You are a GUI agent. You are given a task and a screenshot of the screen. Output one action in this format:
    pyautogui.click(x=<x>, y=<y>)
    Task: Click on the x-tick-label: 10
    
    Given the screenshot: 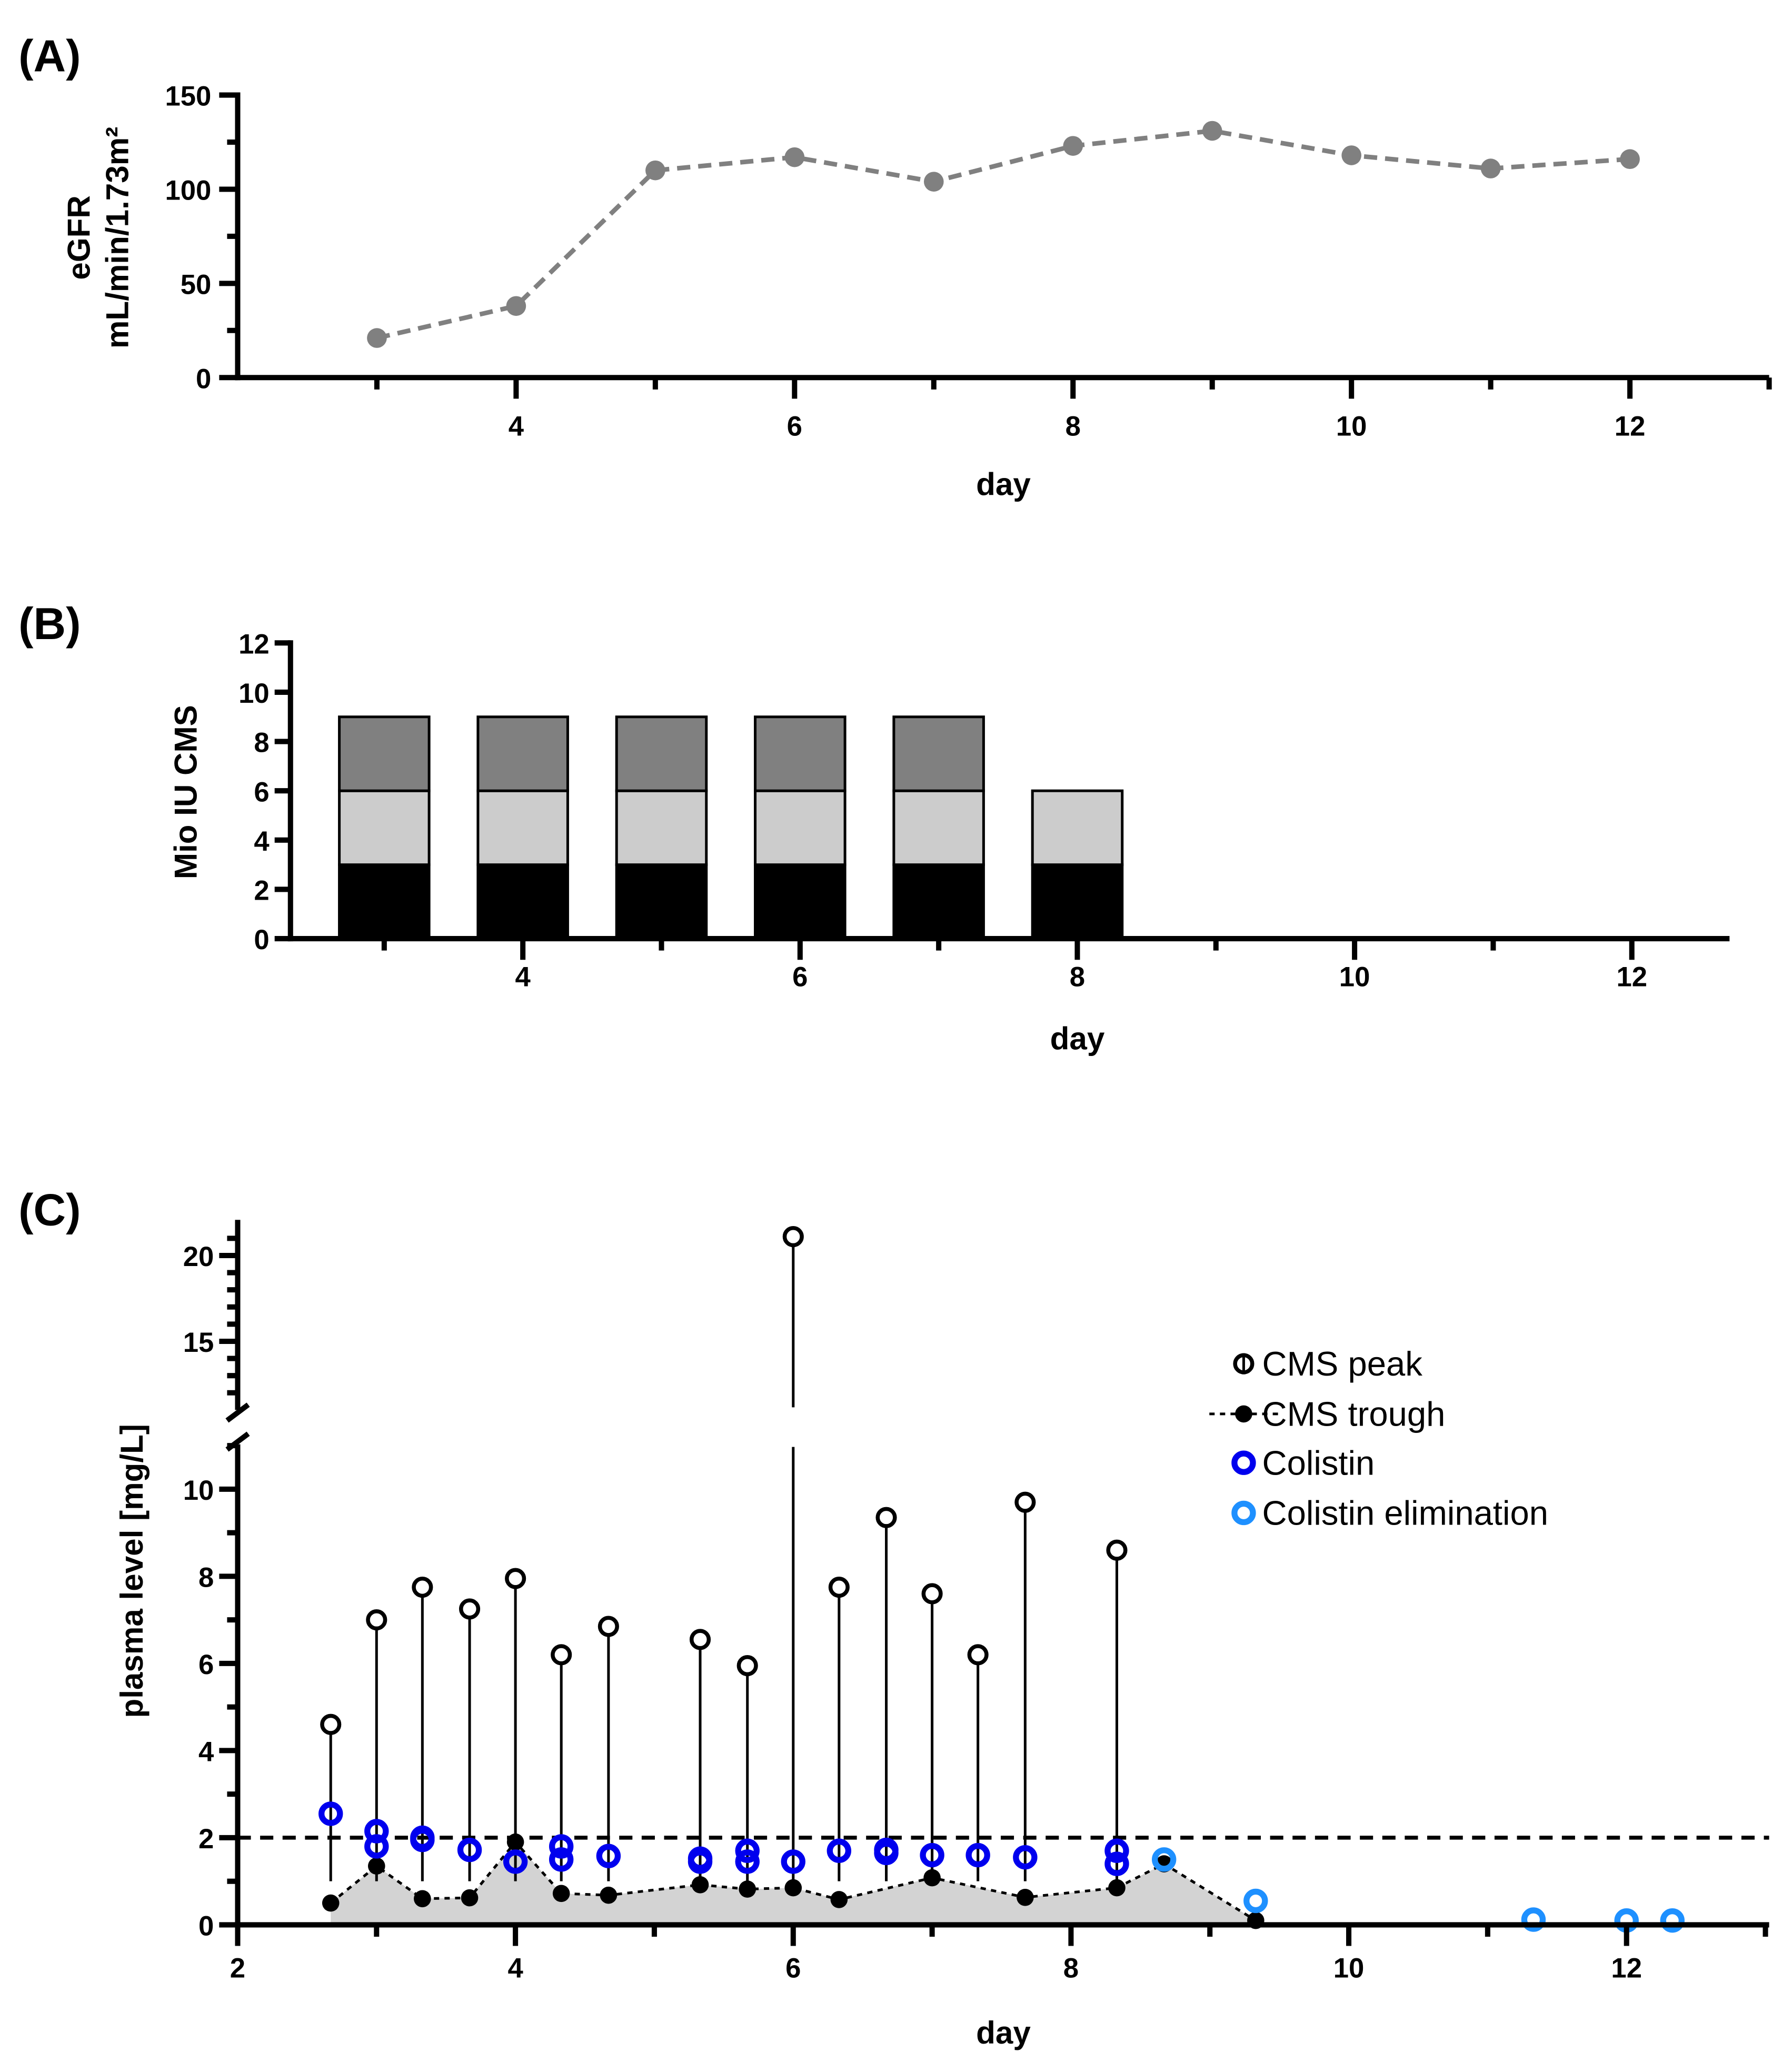 What is the action you would take?
    pyautogui.click(x=1351, y=427)
    